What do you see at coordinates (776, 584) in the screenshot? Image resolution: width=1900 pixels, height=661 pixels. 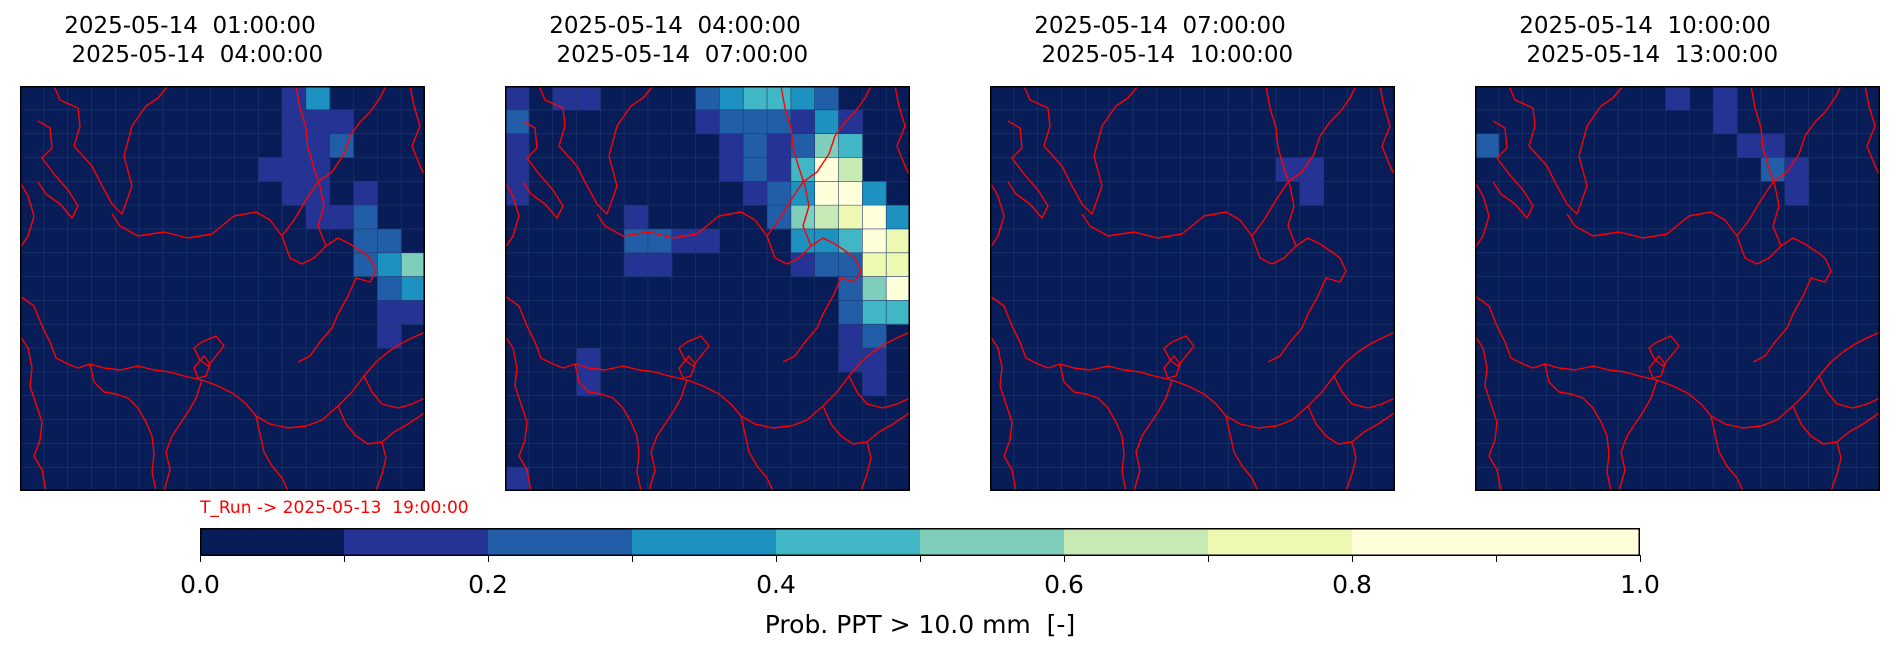 I see `colorbar-tick-label: 0.4` at bounding box center [776, 584].